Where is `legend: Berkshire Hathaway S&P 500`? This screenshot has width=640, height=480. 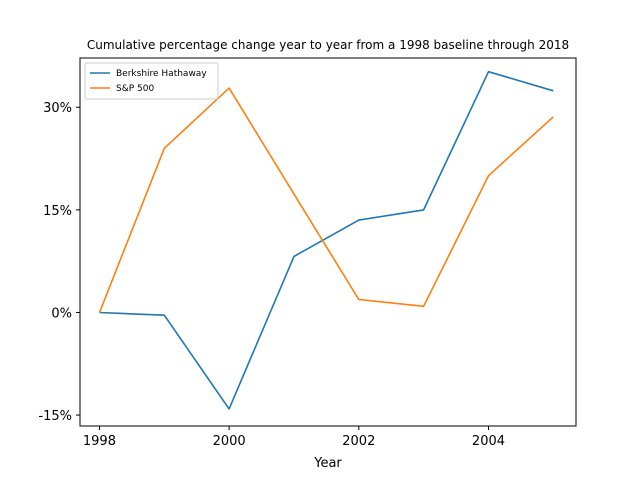
legend: Berkshire Hathaway S&P 500 is located at coordinates (151, 81).